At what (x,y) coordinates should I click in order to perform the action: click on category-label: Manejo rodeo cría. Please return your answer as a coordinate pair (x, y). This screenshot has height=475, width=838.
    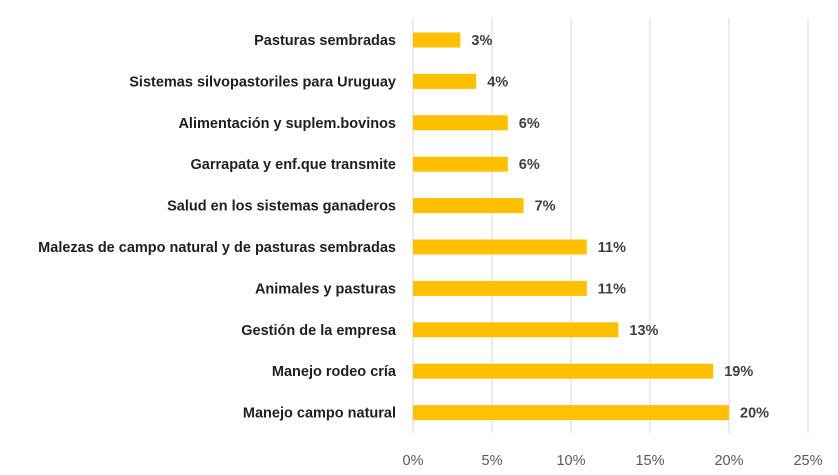
    Looking at the image, I should click on (334, 372).